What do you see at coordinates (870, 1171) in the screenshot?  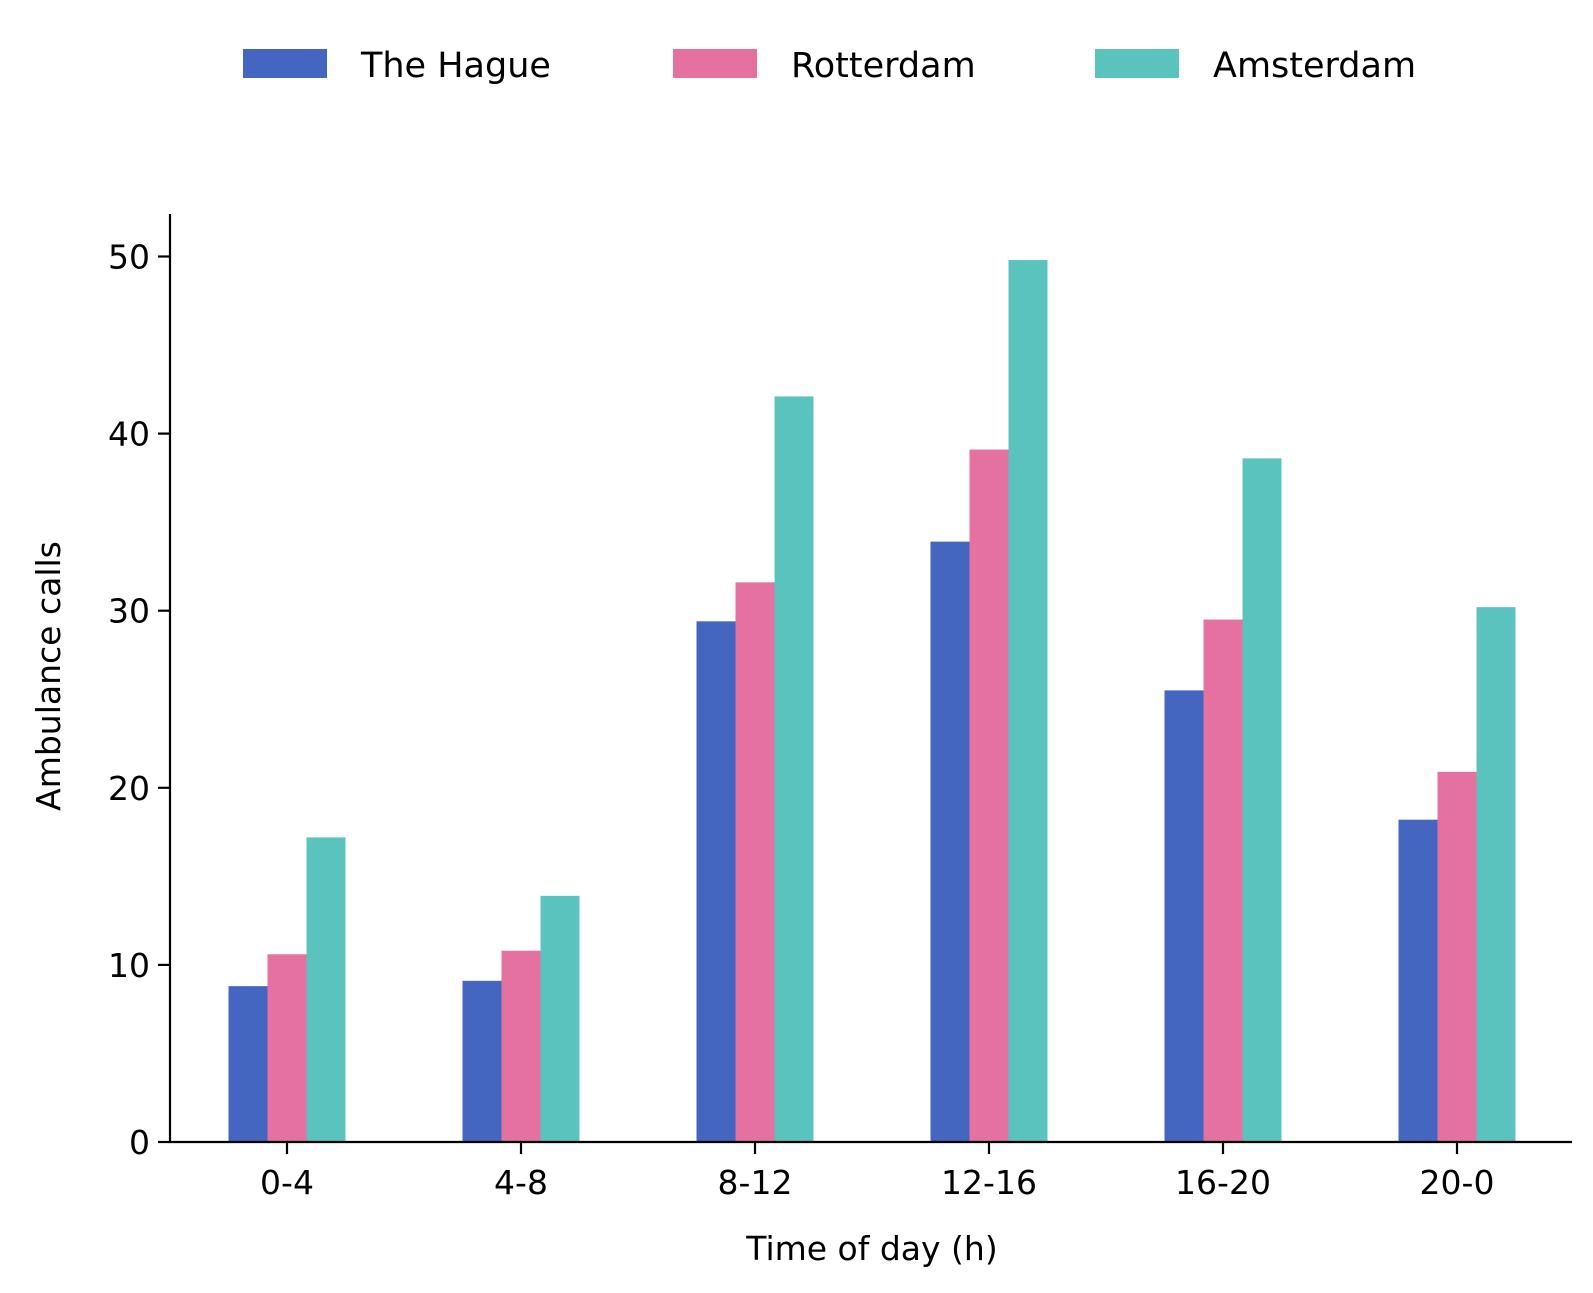 I see `x-axis: 0-4 4-8 8-12 12-16 16-20 20-0` at bounding box center [870, 1171].